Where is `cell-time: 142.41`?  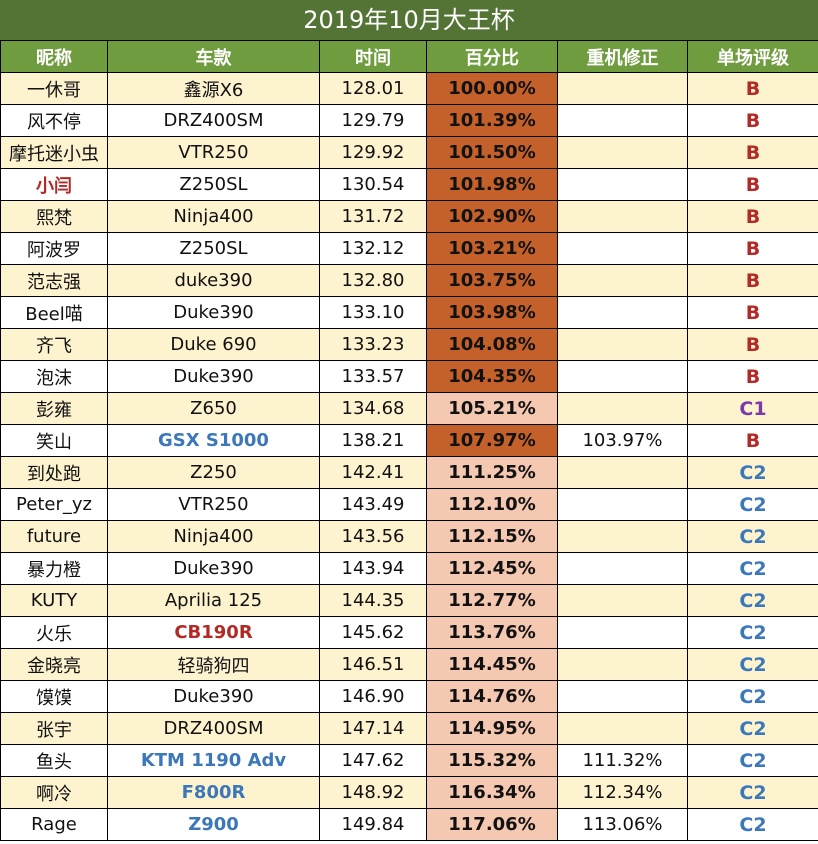
cell-time: 142.41 is located at coordinates (373, 472).